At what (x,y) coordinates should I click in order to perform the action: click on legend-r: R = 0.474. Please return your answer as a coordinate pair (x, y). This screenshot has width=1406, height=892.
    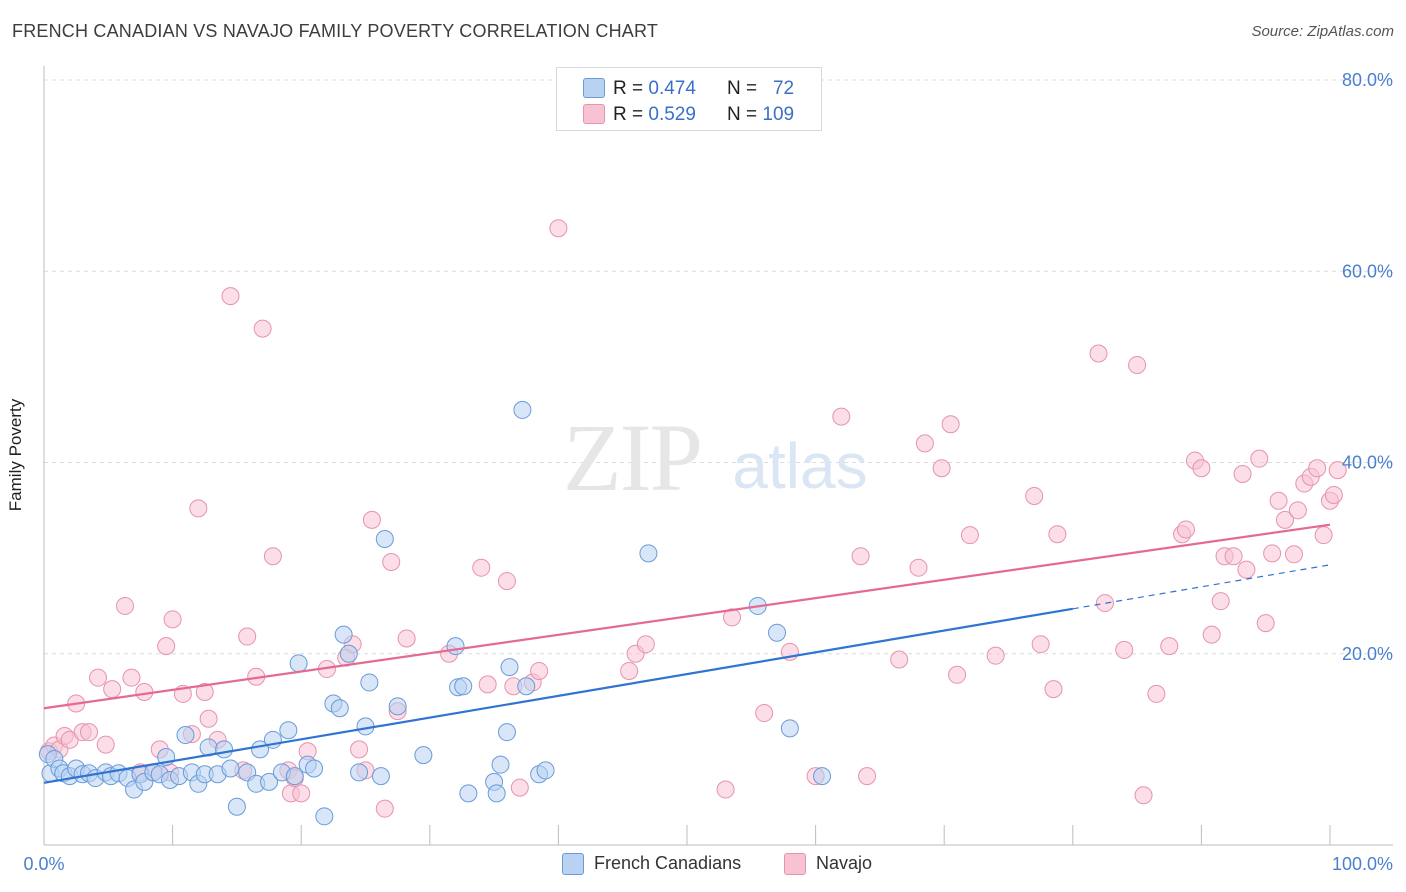
    Looking at the image, I should click on (654, 88).